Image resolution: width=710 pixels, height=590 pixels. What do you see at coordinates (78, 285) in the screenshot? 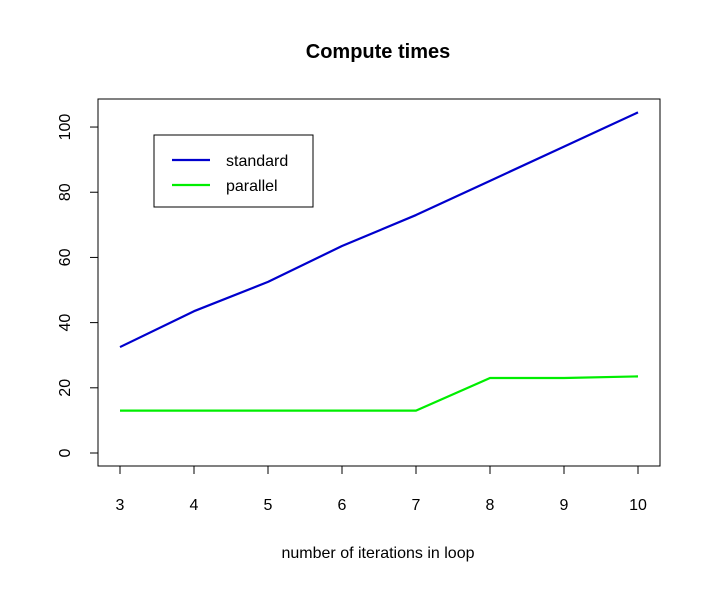
I see `y-axis: 0 20 40 60 80 100` at bounding box center [78, 285].